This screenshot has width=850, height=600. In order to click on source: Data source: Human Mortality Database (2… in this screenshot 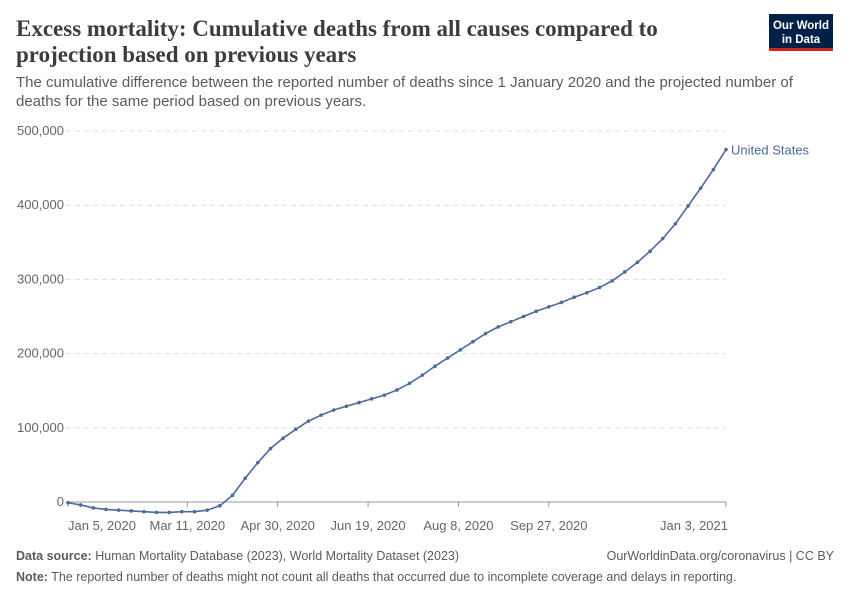, I will do `click(237, 556)`.